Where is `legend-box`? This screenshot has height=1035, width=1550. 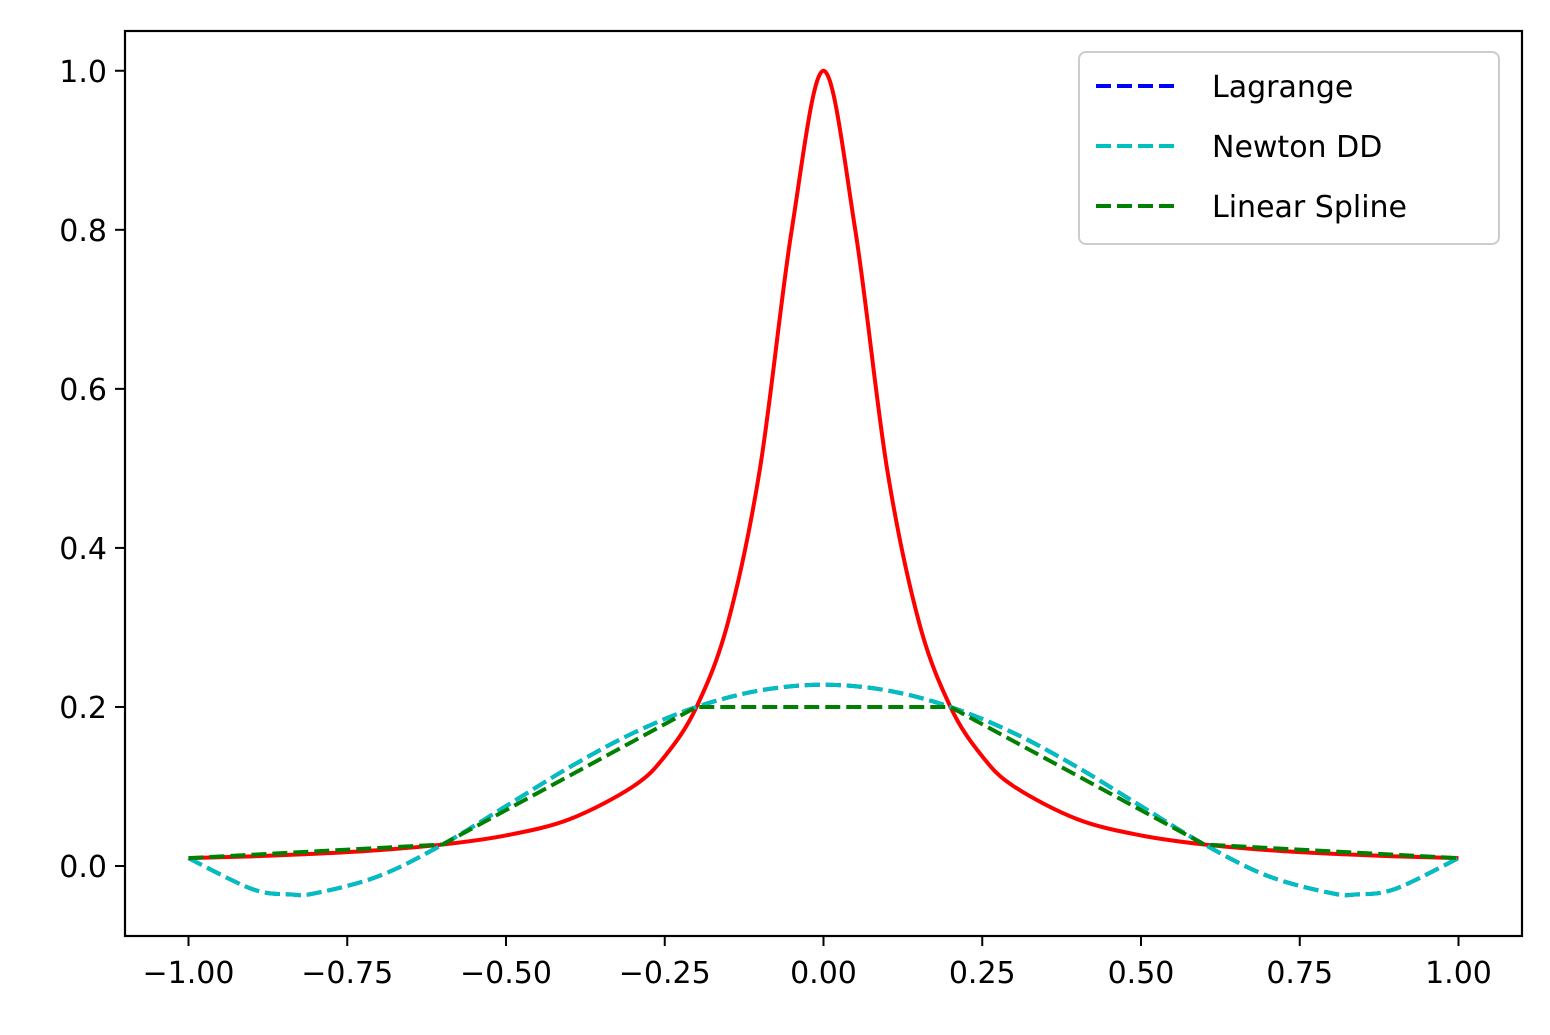
legend-box is located at coordinates (1289, 148).